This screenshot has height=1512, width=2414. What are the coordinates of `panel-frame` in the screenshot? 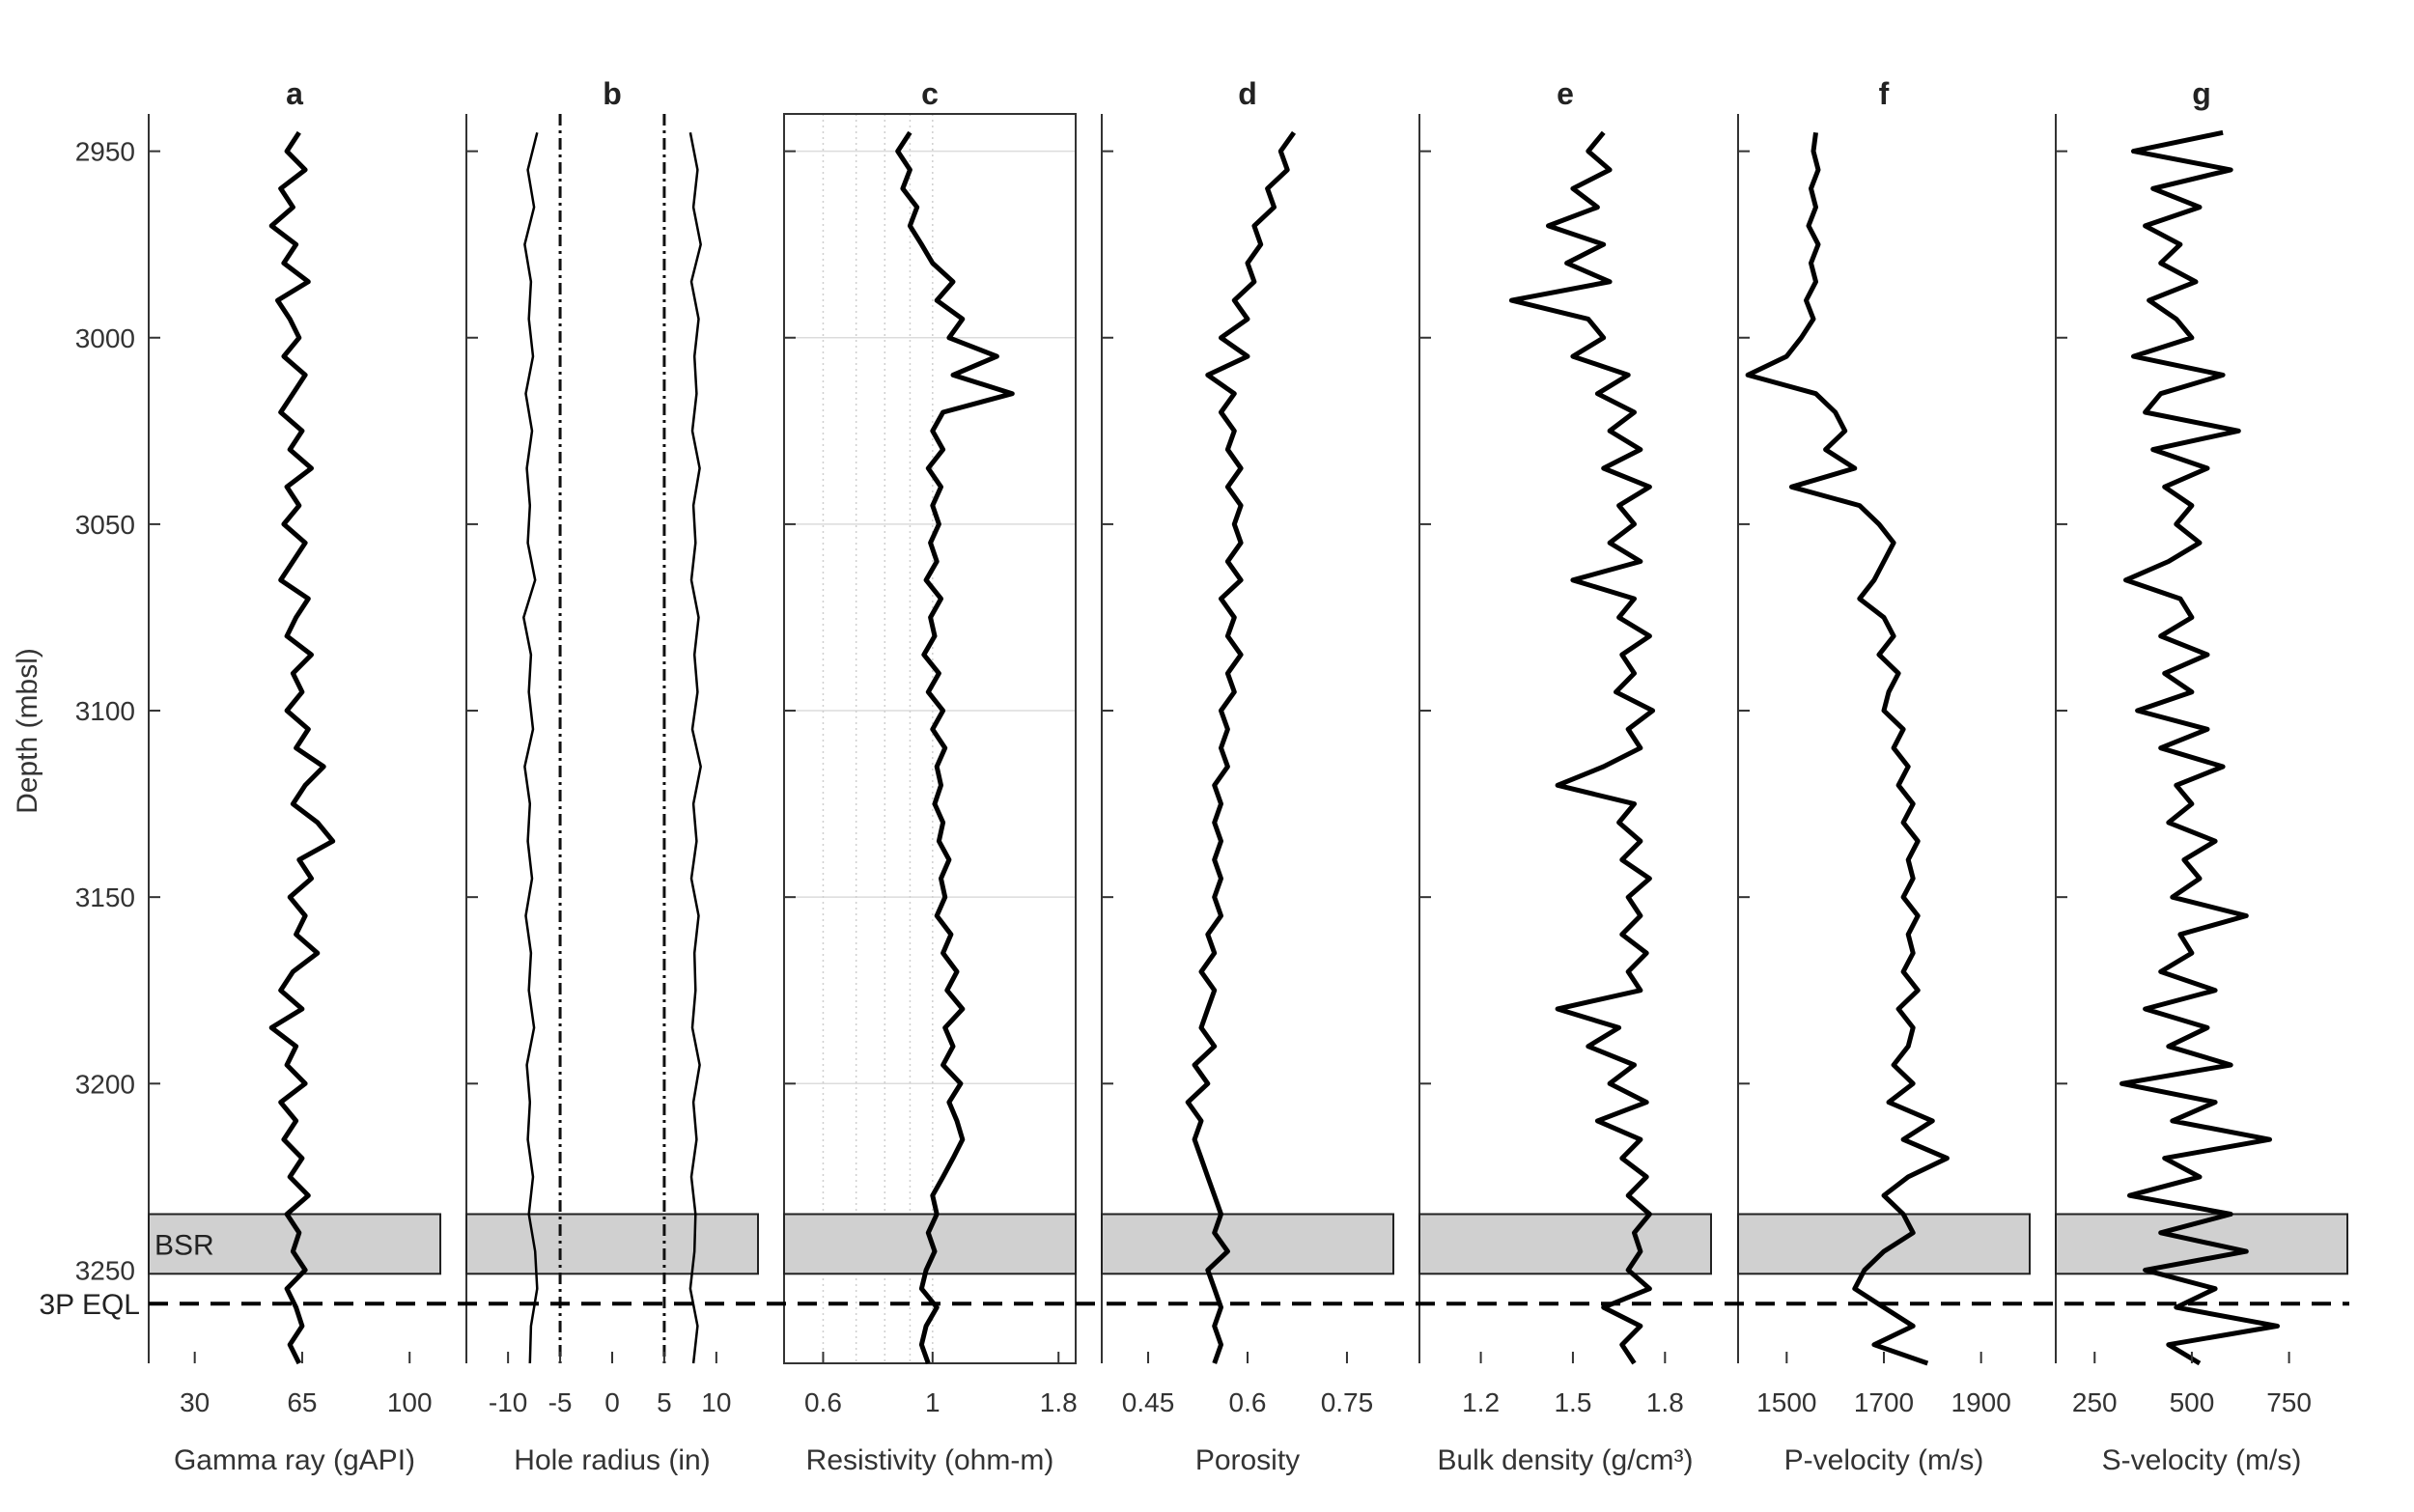 It's located at (930, 739).